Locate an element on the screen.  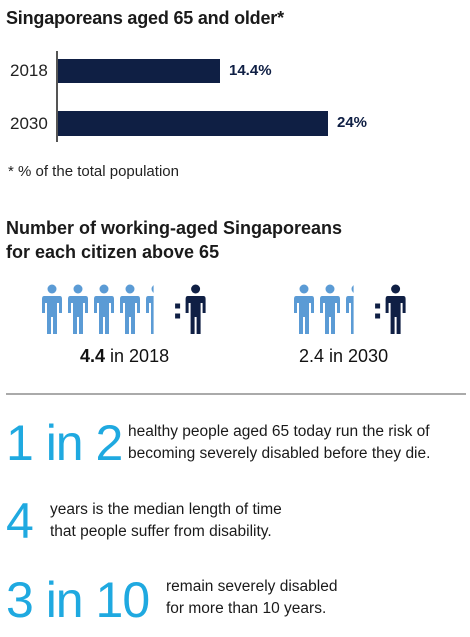
ratio-2018-value: 4.4 is located at coordinates (93, 356).